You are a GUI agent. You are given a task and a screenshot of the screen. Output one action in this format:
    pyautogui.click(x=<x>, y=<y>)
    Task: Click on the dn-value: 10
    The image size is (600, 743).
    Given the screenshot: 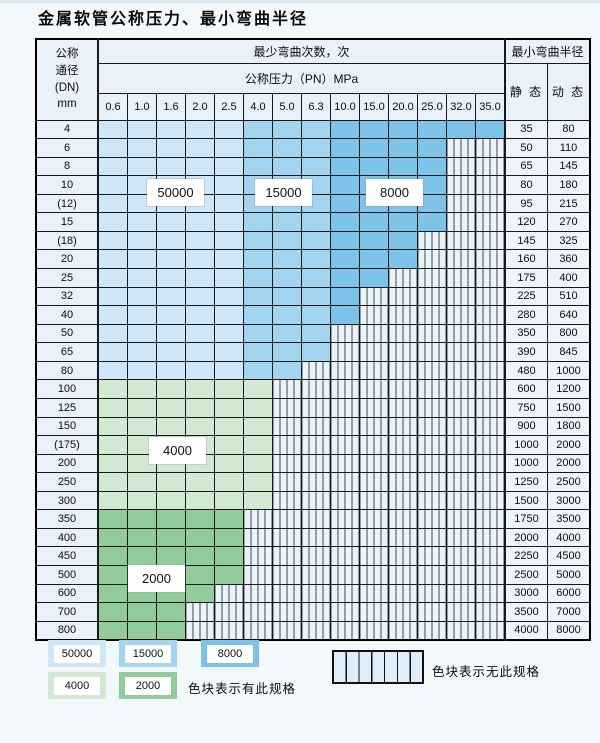 What is the action you would take?
    pyautogui.click(x=67, y=185)
    